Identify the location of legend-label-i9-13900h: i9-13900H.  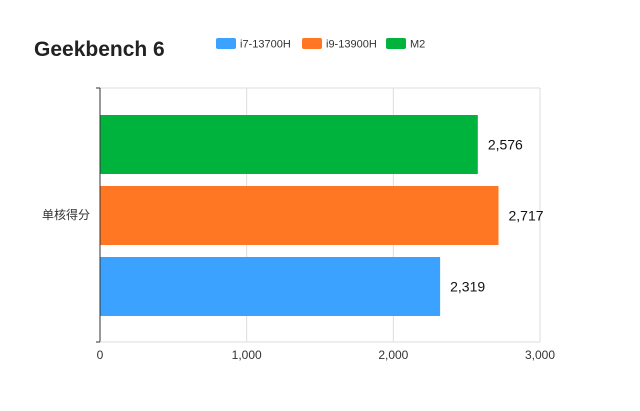
(351, 45).